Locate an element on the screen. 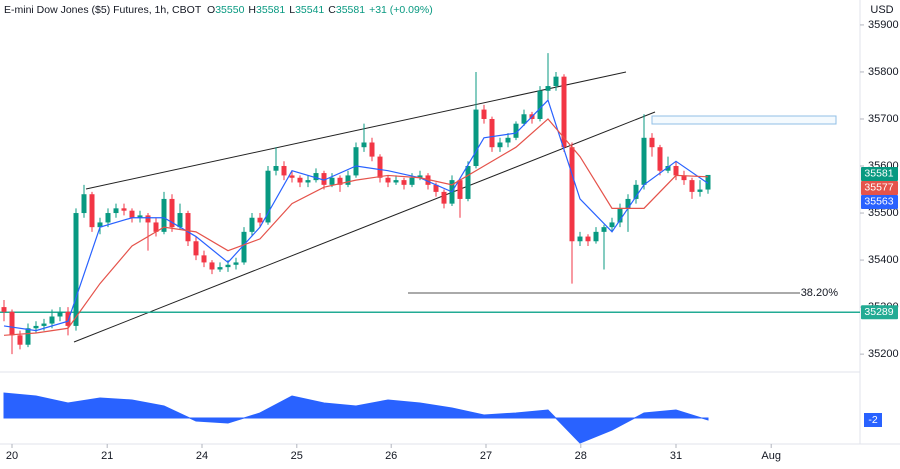  oscillator-area is located at coordinates (356, 418).